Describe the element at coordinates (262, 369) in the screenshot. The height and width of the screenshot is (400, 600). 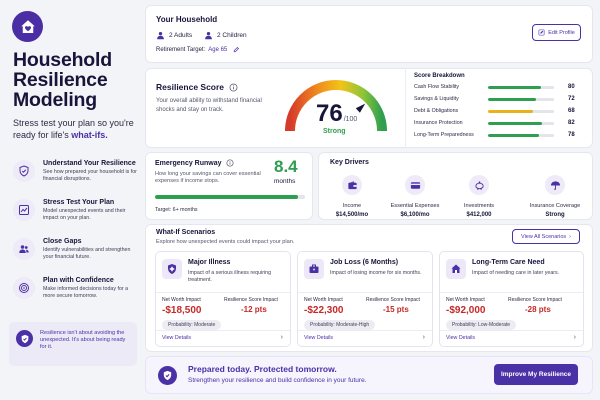
I see `cta-title: Prepared today. Protected tomorrow.` at that location.